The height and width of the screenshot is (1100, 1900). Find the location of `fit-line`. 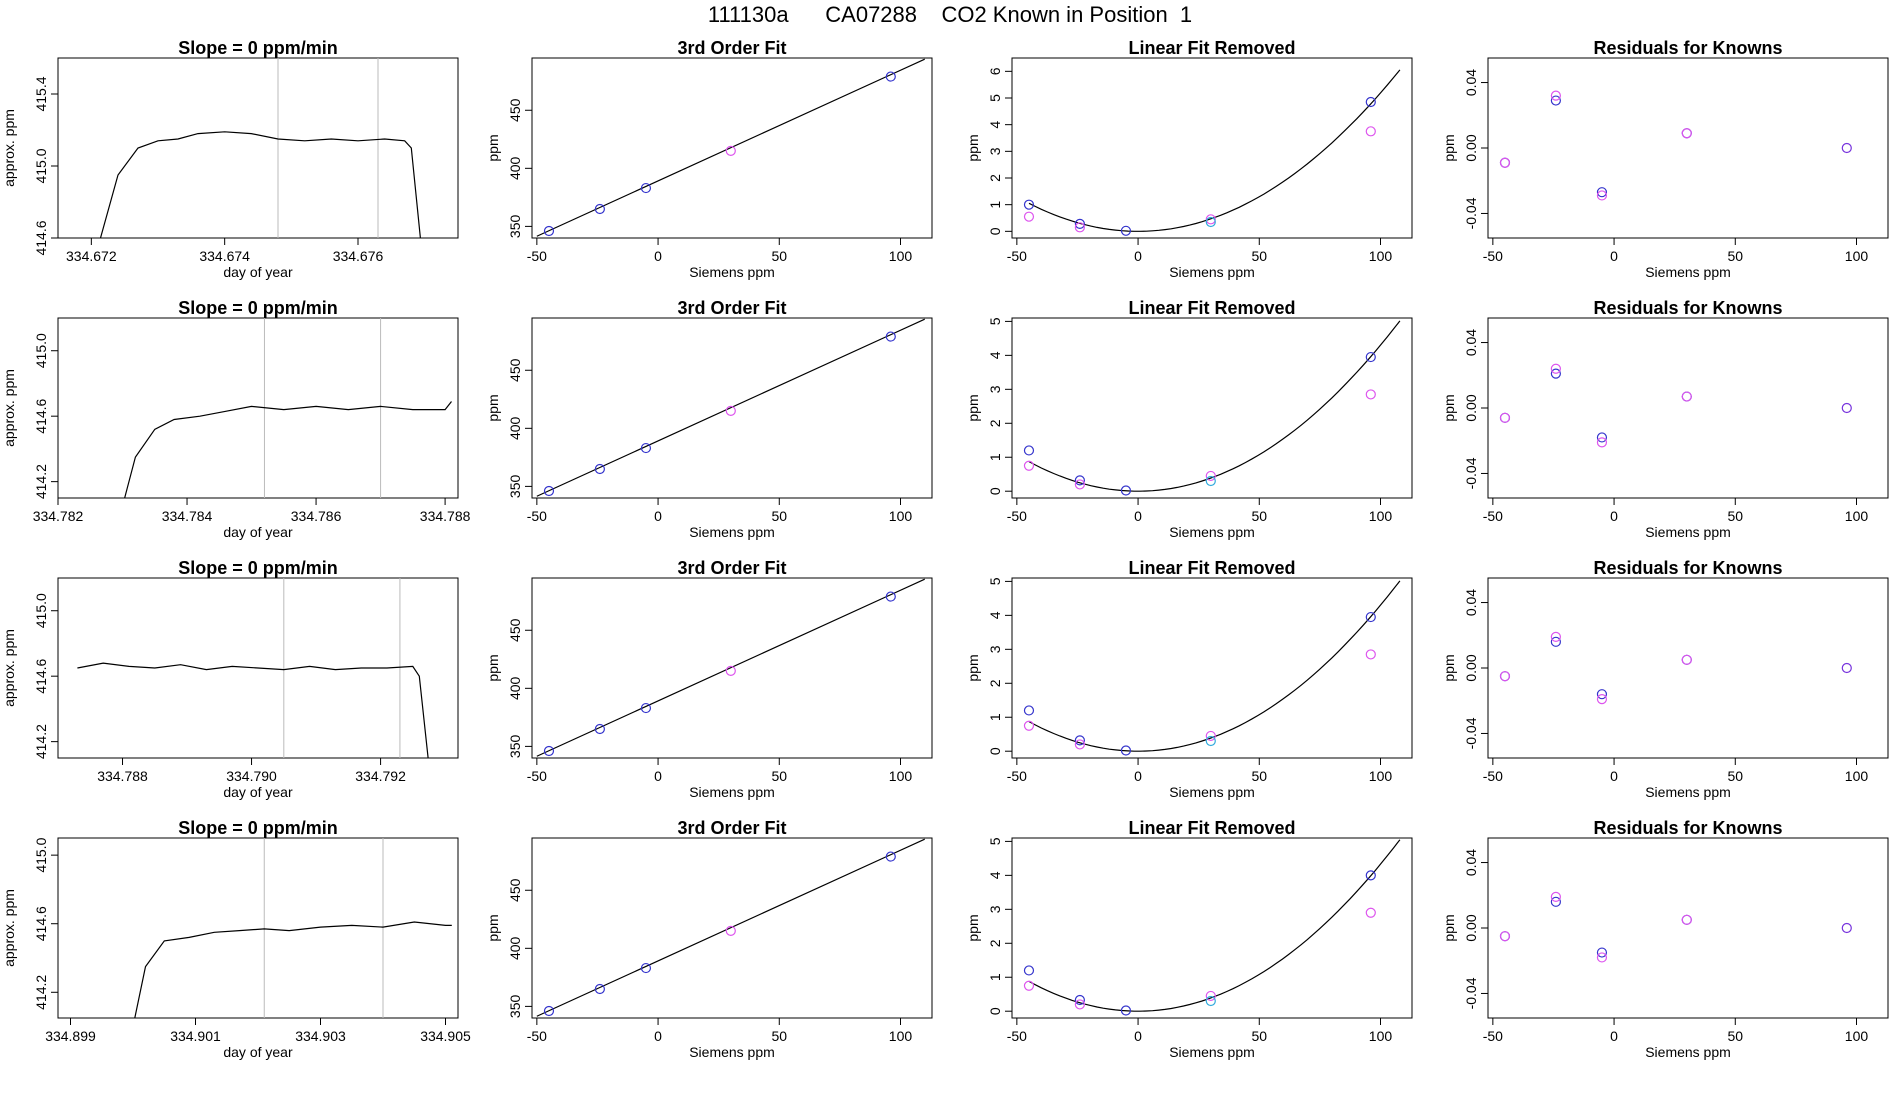

fit-line is located at coordinates (730, 407).